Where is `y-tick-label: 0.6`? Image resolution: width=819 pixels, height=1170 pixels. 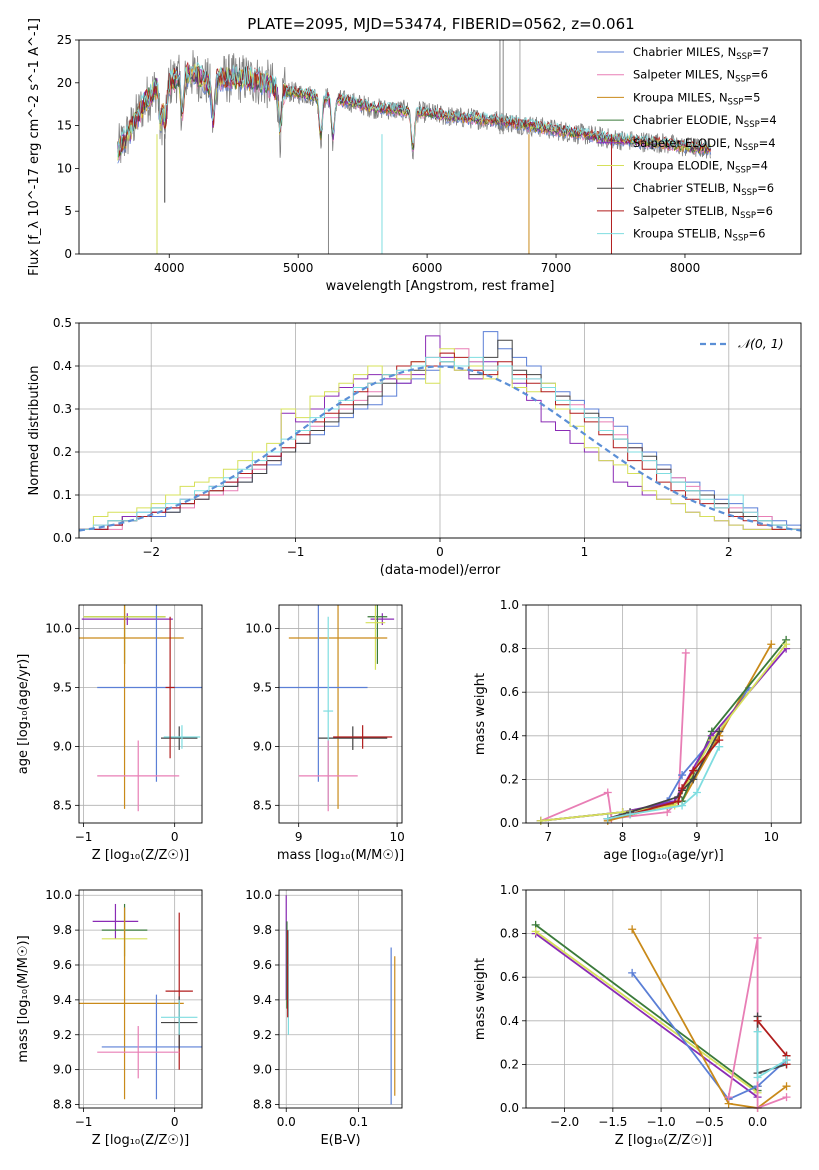 y-tick-label: 0.6 is located at coordinates (509, 977).